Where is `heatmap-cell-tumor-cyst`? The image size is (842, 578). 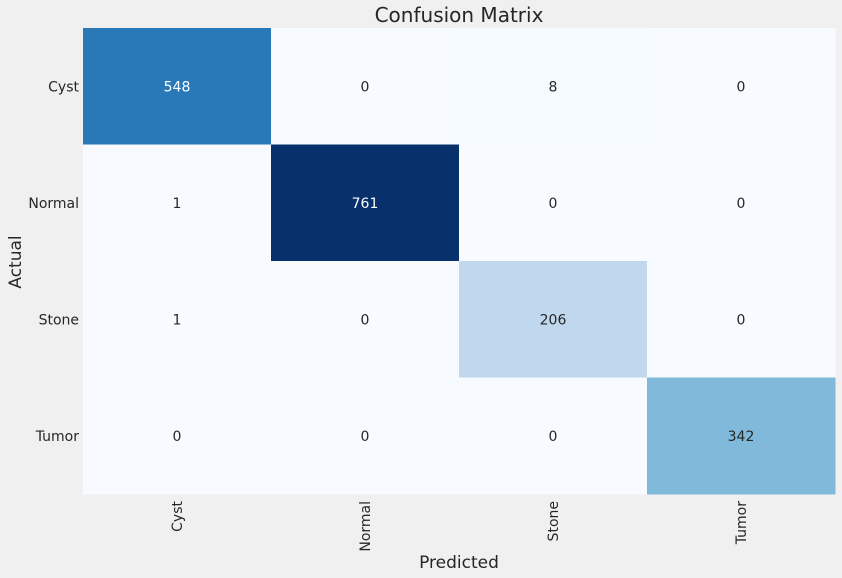 heatmap-cell-tumor-cyst is located at coordinates (177, 436).